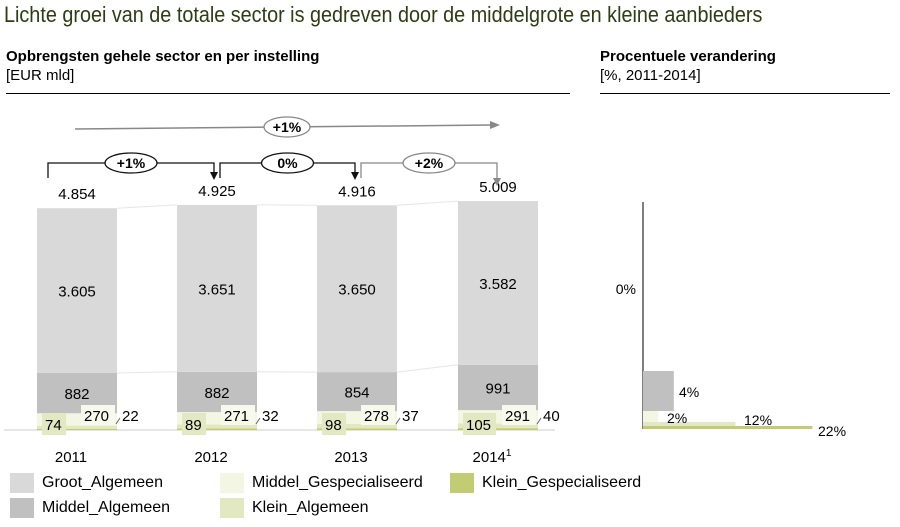 The image size is (900, 527). What do you see at coordinates (562, 482) in the screenshot?
I see `legend-label: Klein_Gespecialiseerd` at bounding box center [562, 482].